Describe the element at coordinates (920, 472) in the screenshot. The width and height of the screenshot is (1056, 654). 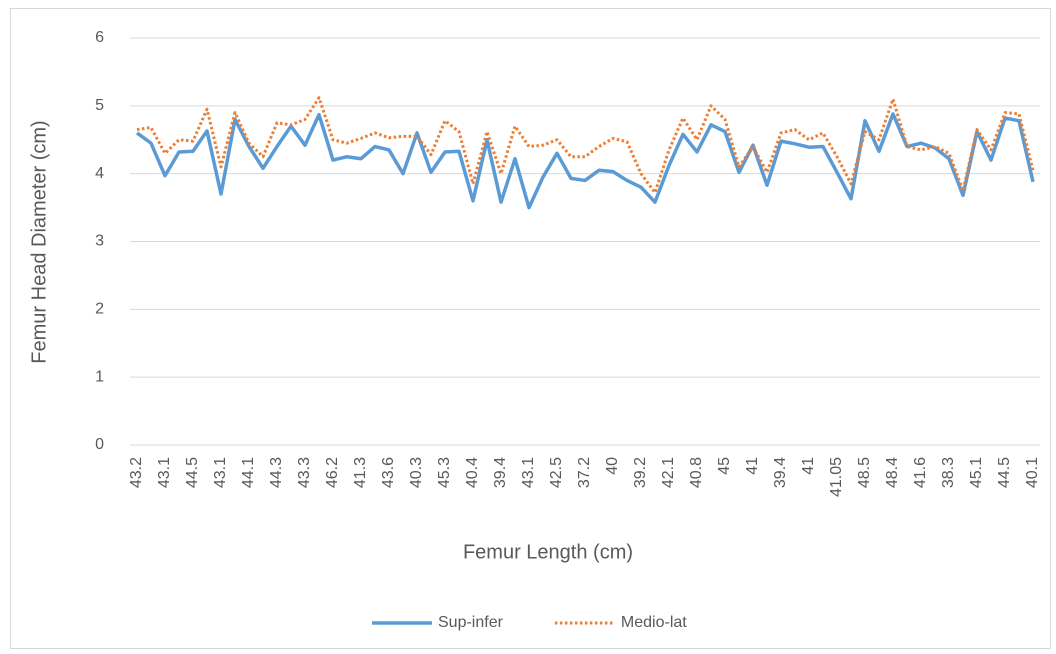
I see `x-tick-label: 41.6` at that location.